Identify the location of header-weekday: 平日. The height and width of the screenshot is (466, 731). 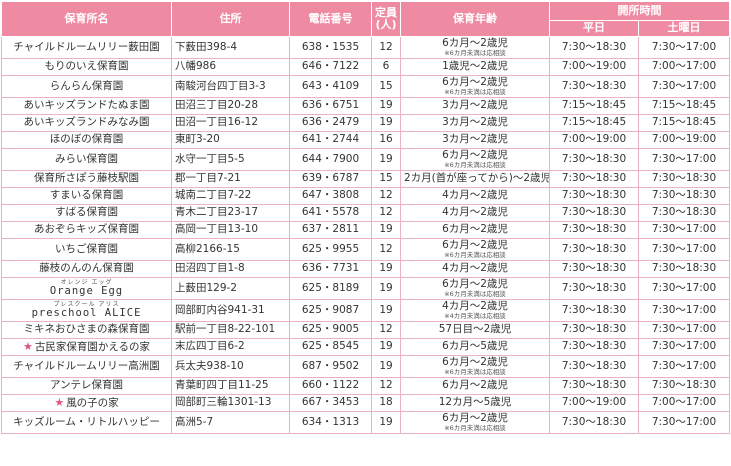
(594, 28).